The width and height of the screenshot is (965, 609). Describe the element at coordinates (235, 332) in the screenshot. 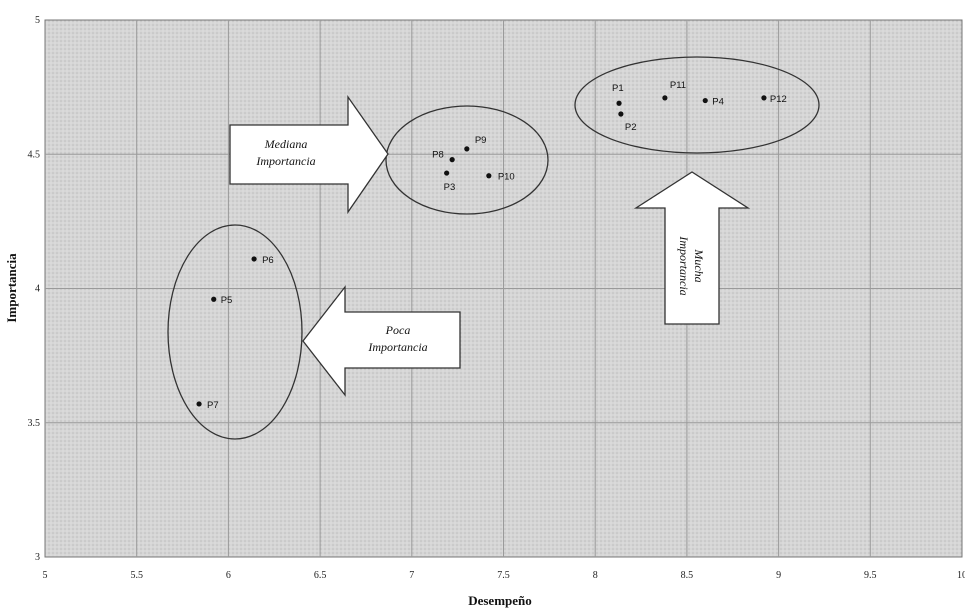

I see `cluster-ellipse-poca` at that location.